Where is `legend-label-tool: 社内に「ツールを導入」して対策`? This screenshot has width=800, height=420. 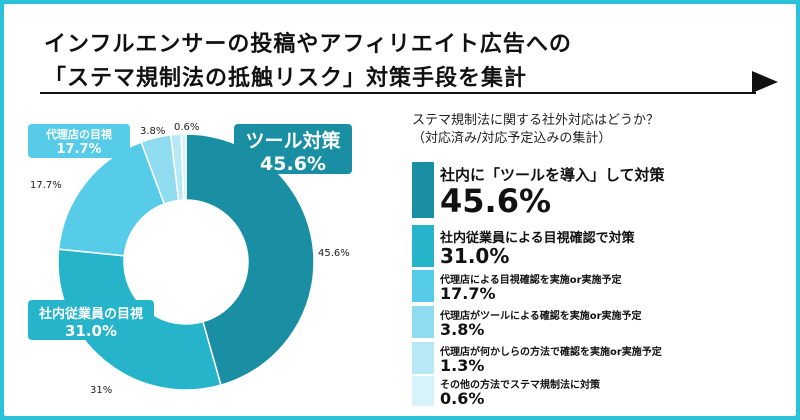
legend-label-tool: 社内に「ツールを導入」して対策 is located at coordinates (552, 174).